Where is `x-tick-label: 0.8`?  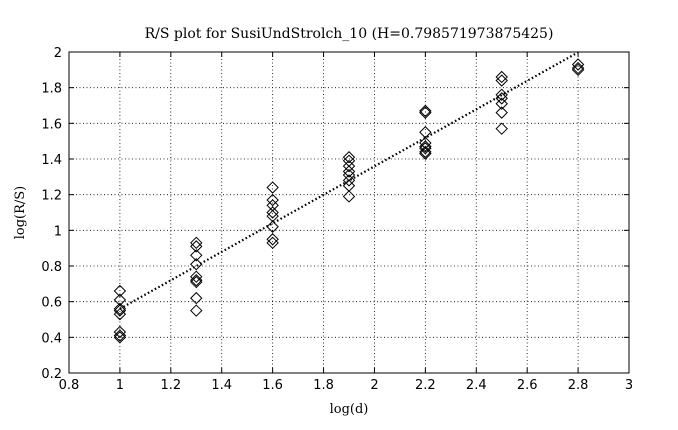
x-tick-label: 0.8 is located at coordinates (69, 385).